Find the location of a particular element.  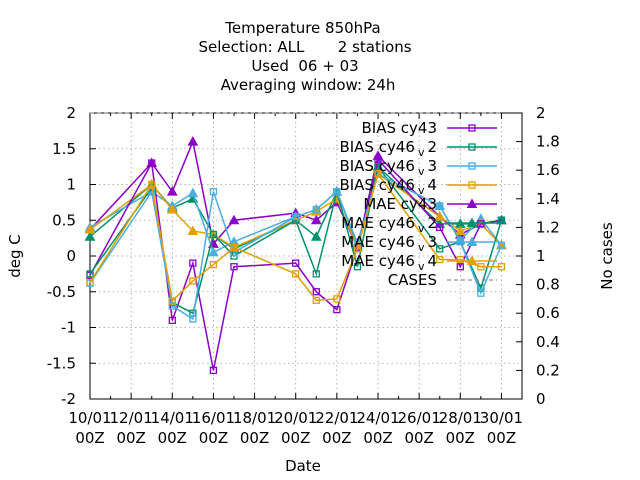

y2-tick-label: 0.8 is located at coordinates (548, 285).